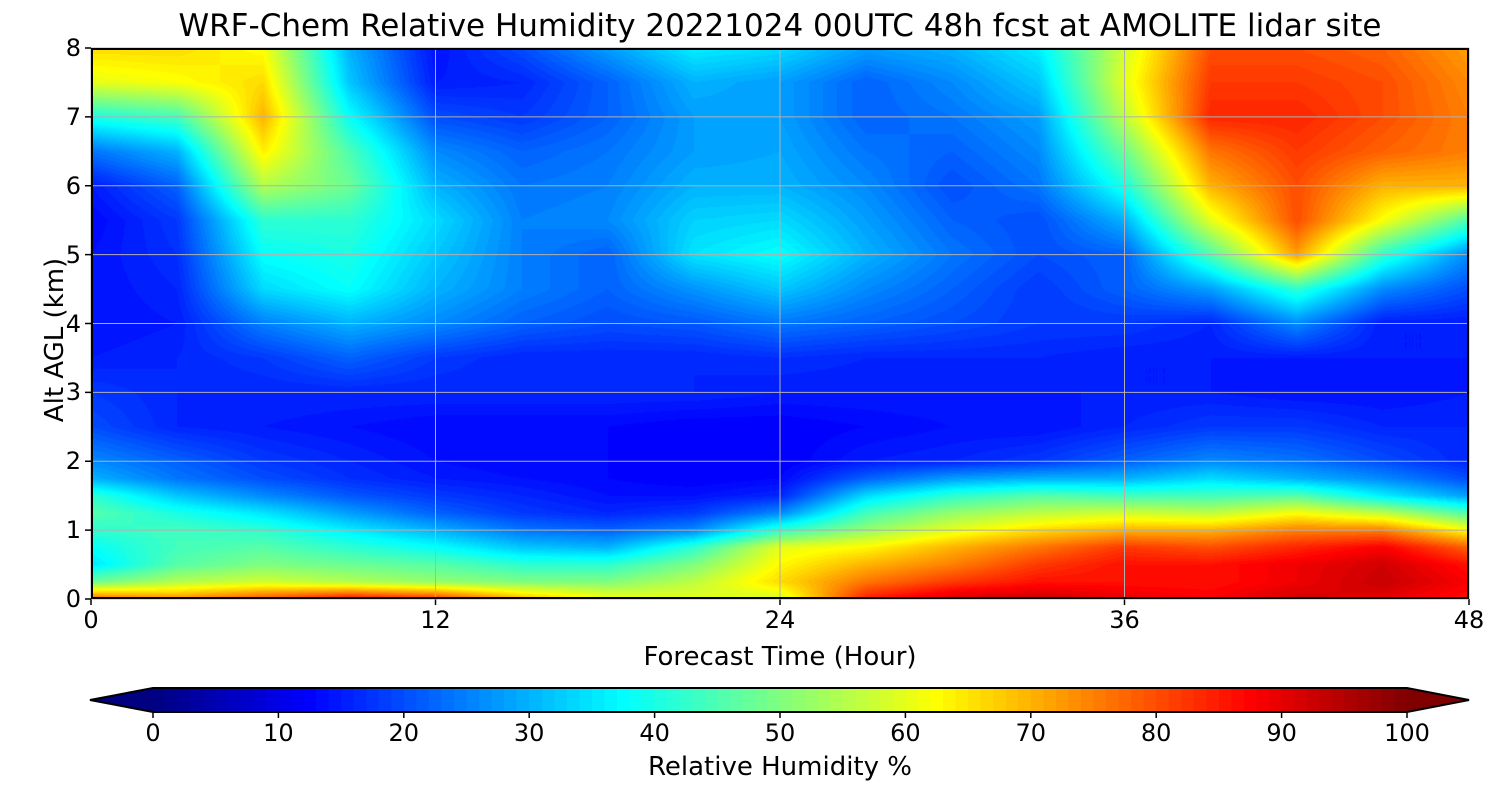 This screenshot has width=1500, height=800. Describe the element at coordinates (73, 254) in the screenshot. I see `y-tick-label: 5` at that location.